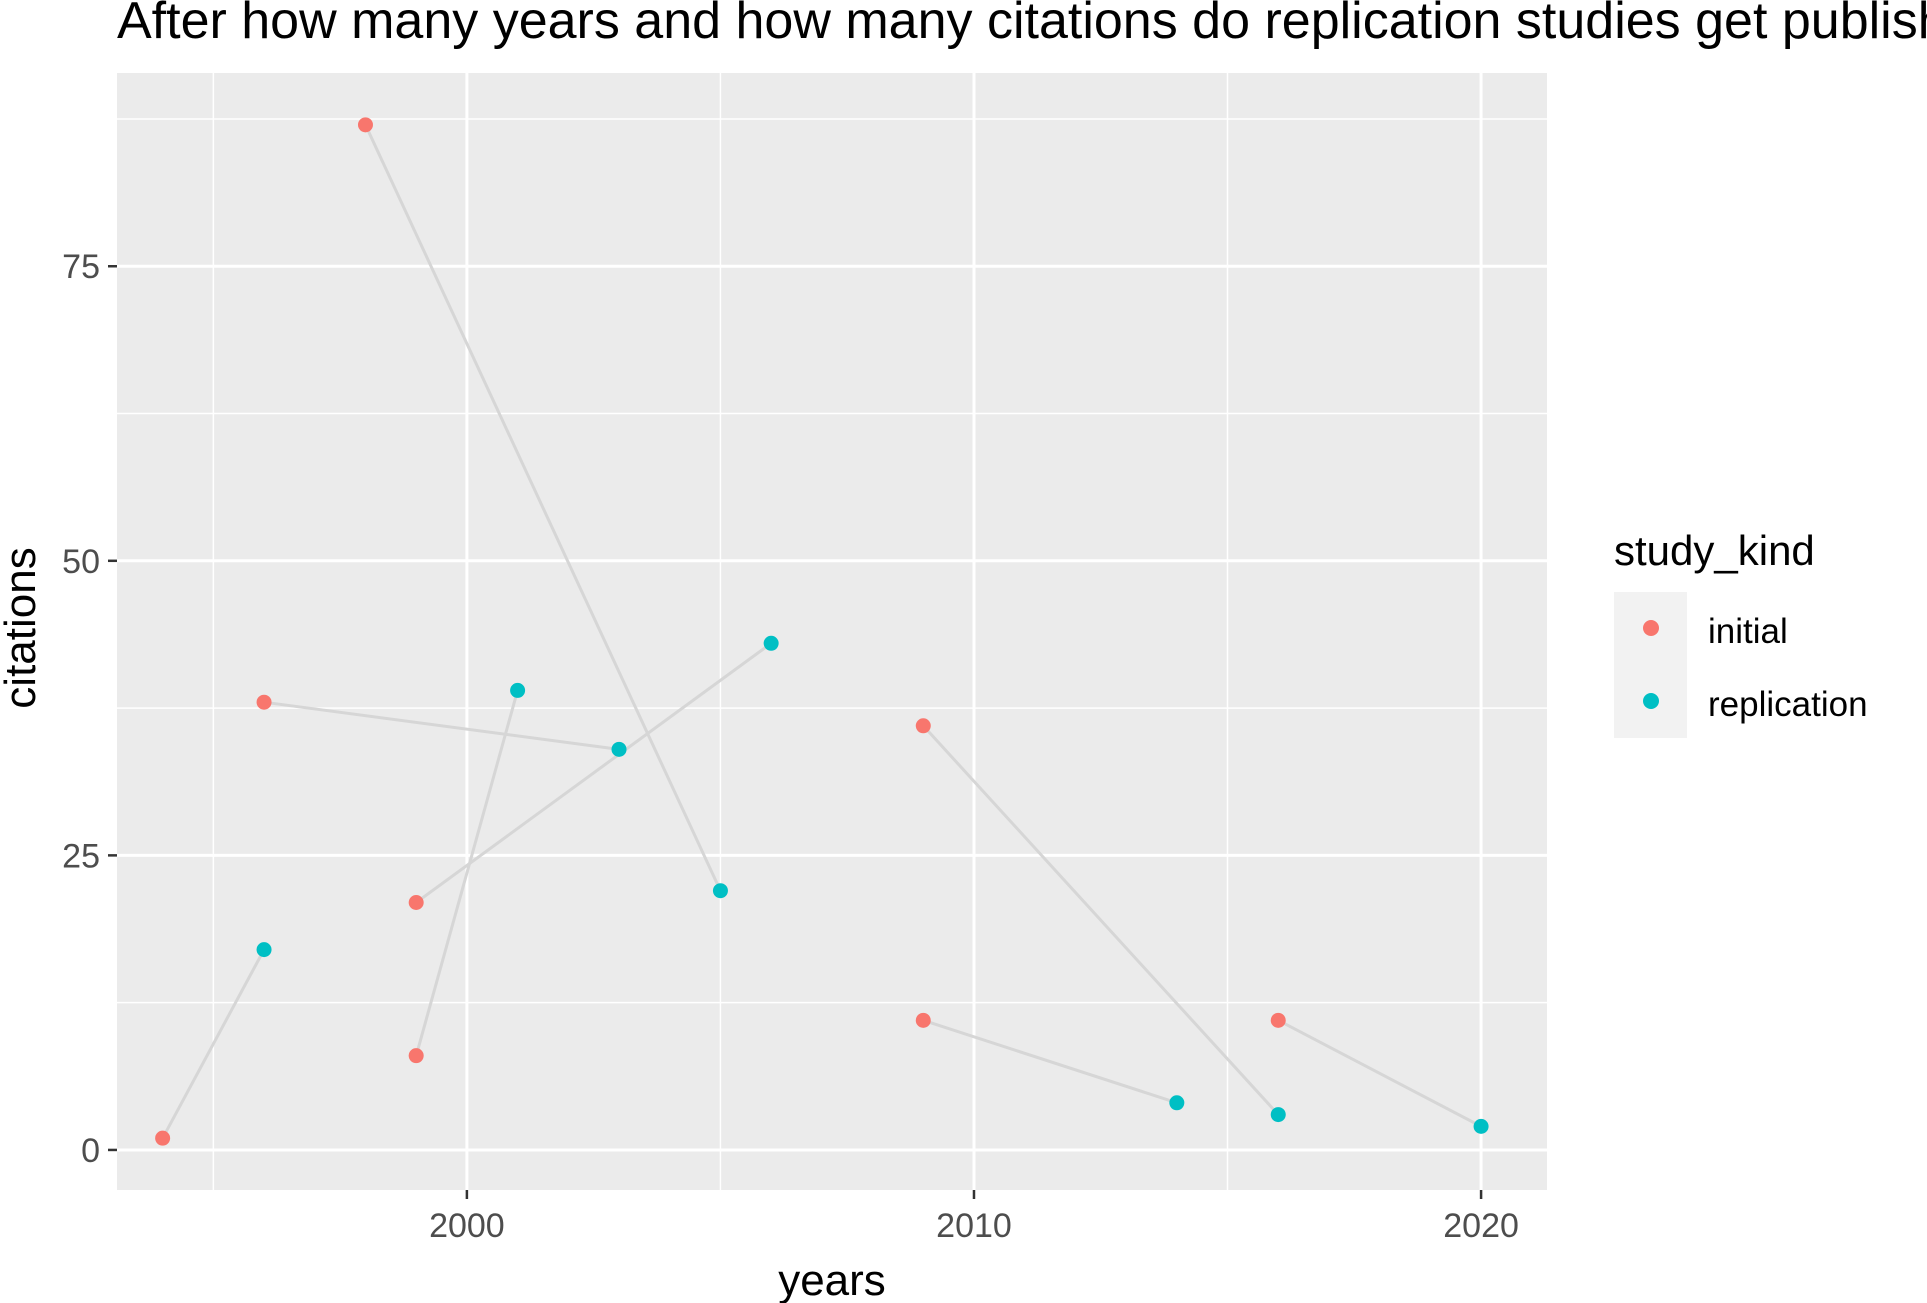  Describe the element at coordinates (1714, 550) in the screenshot. I see `legend-title: study_kind` at that location.